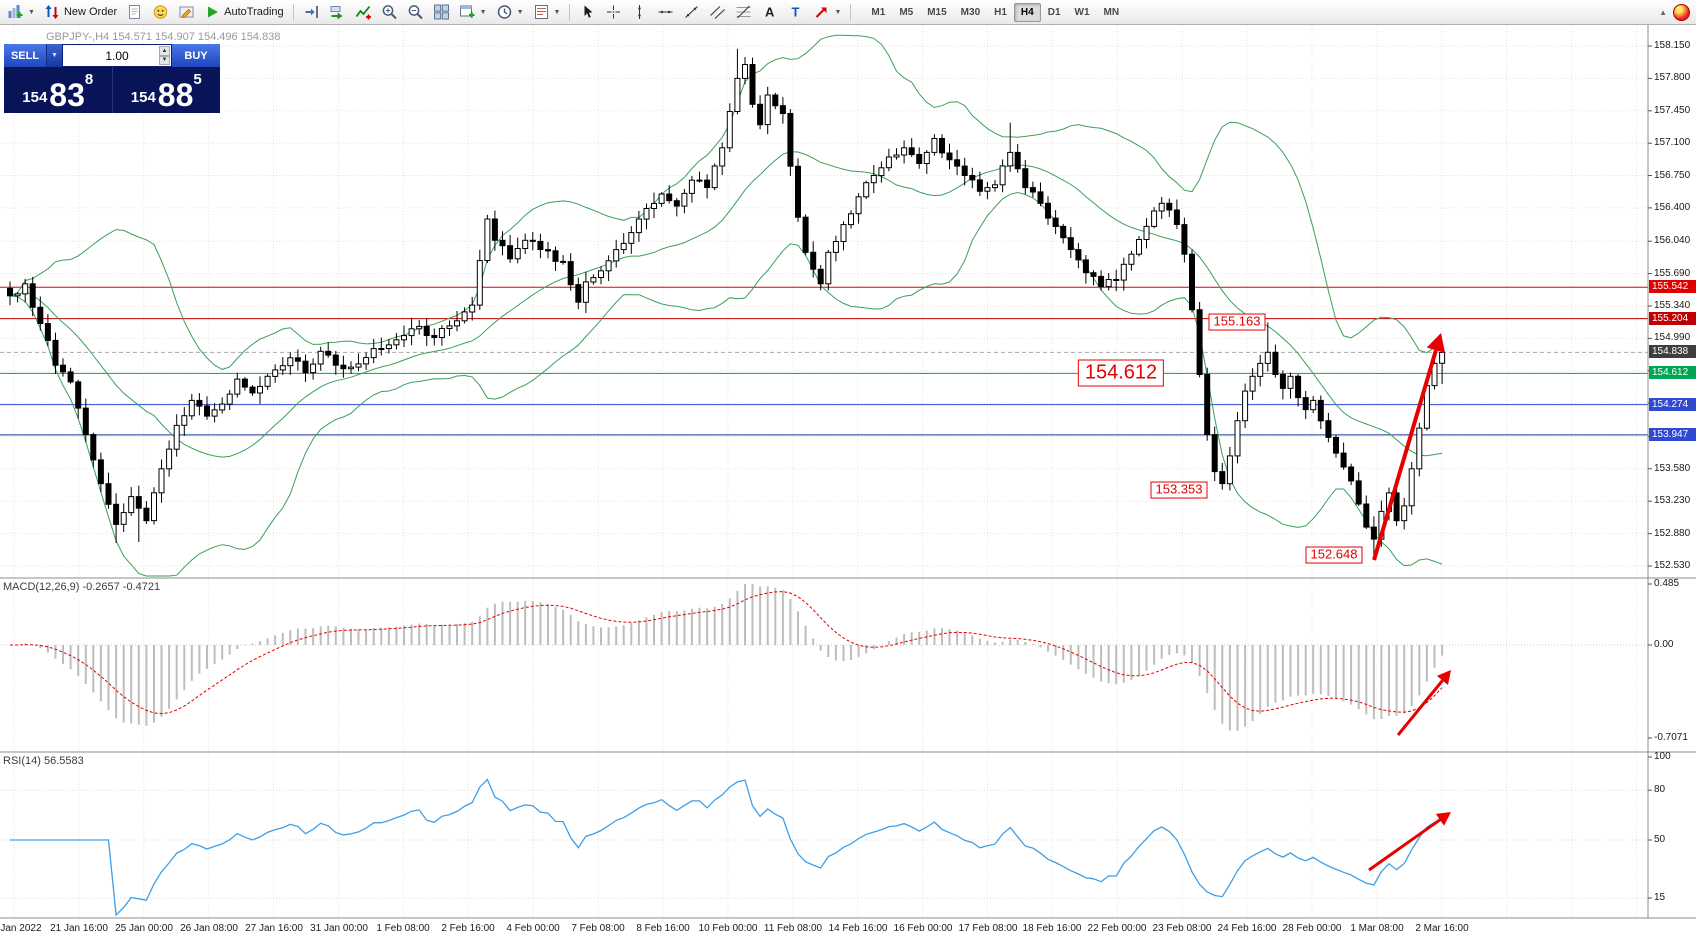 This screenshot has height=941, width=1696. I want to click on connection-status-icon, so click(1681, 12).